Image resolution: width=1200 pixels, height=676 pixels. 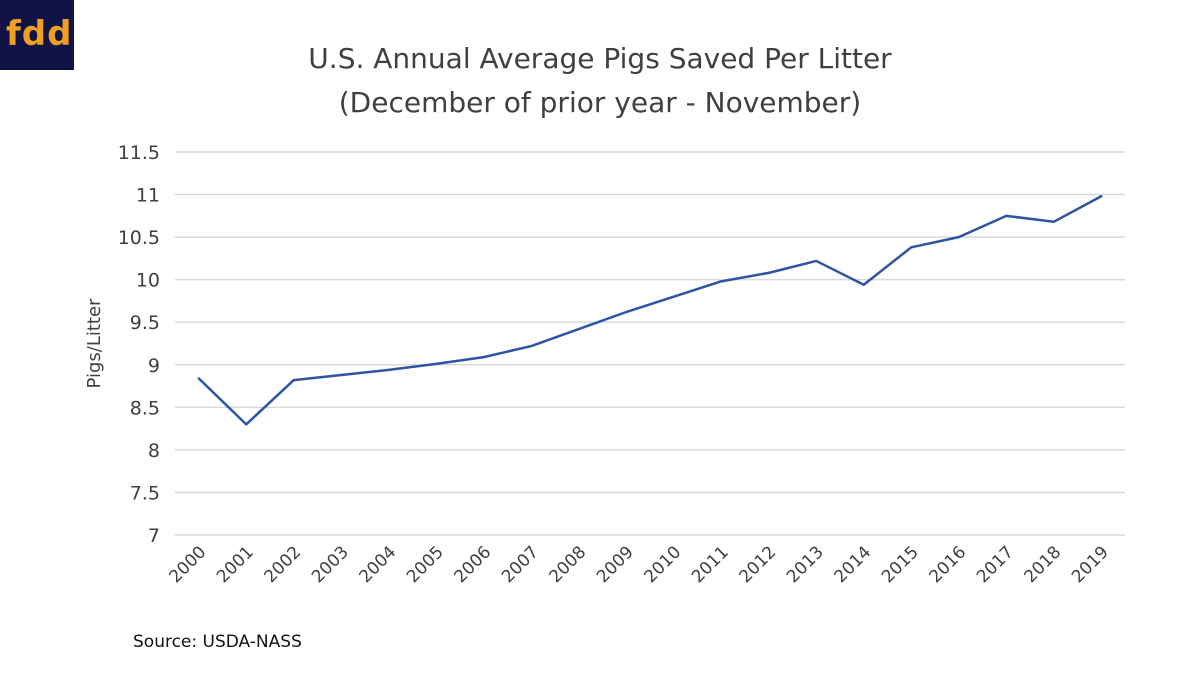 I want to click on x-tick-label: 2006, so click(x=473, y=564).